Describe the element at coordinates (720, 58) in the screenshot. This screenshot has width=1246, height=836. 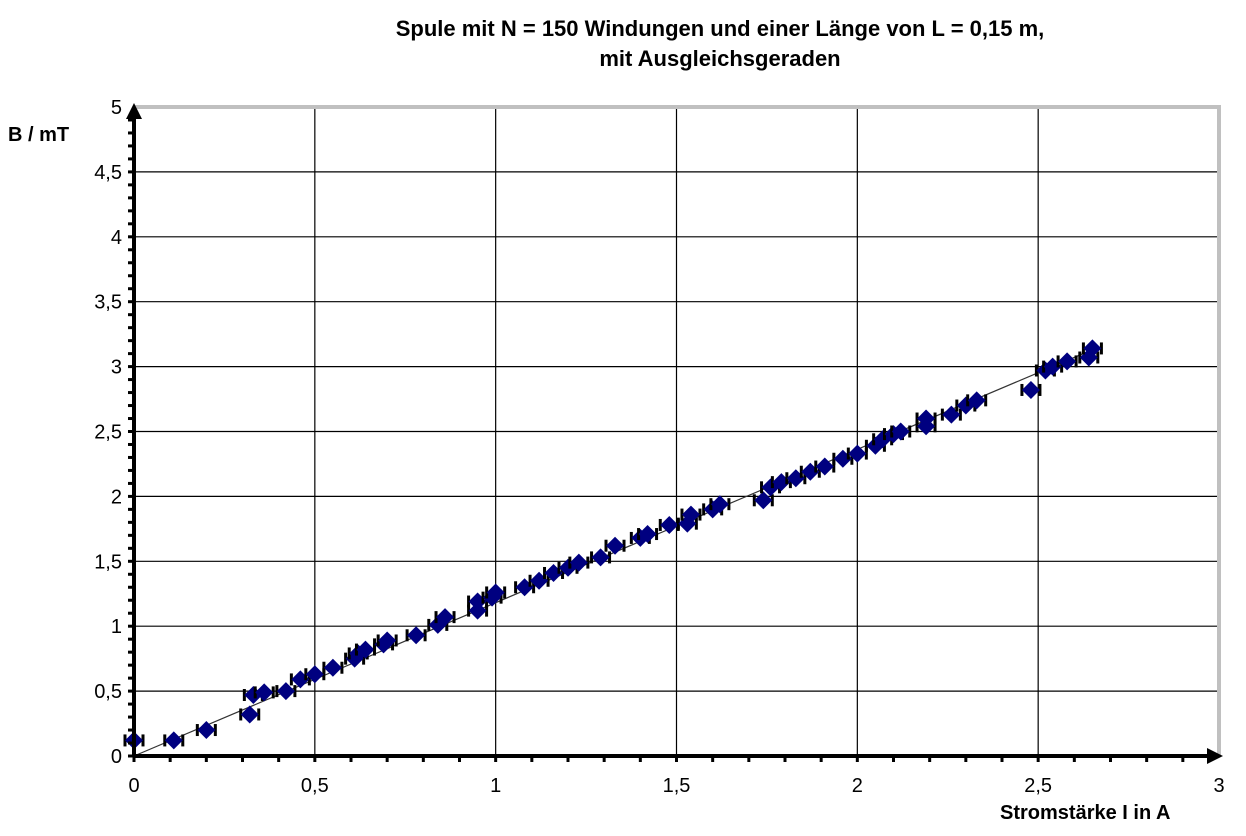
I see `chart-title-line2: mit Ausgleichsgeraden` at that location.